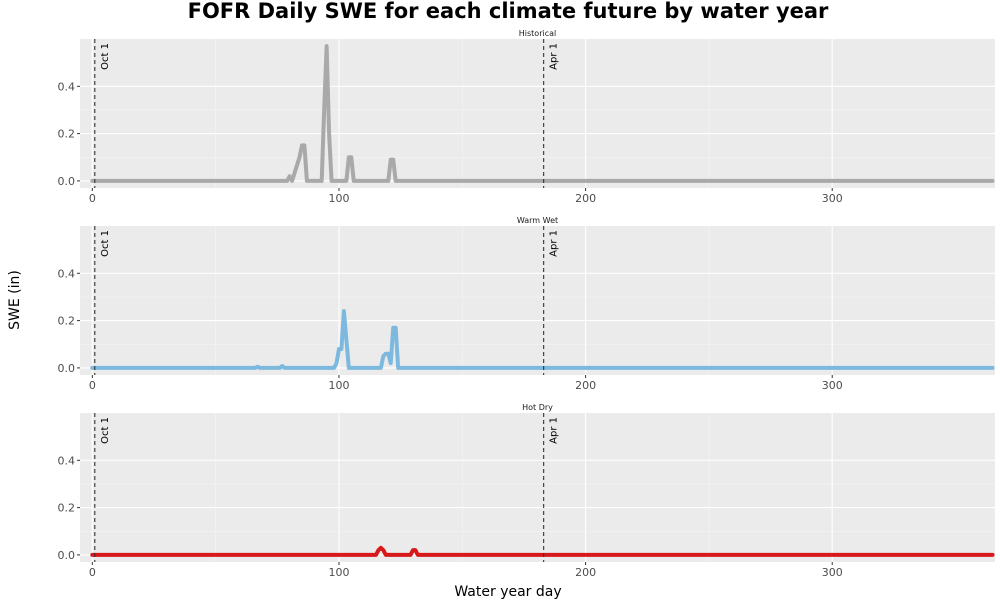 Image resolution: width=1000 pixels, height=604 pixels. What do you see at coordinates (542, 339) in the screenshot?
I see `series-line-warm-wet` at bounding box center [542, 339].